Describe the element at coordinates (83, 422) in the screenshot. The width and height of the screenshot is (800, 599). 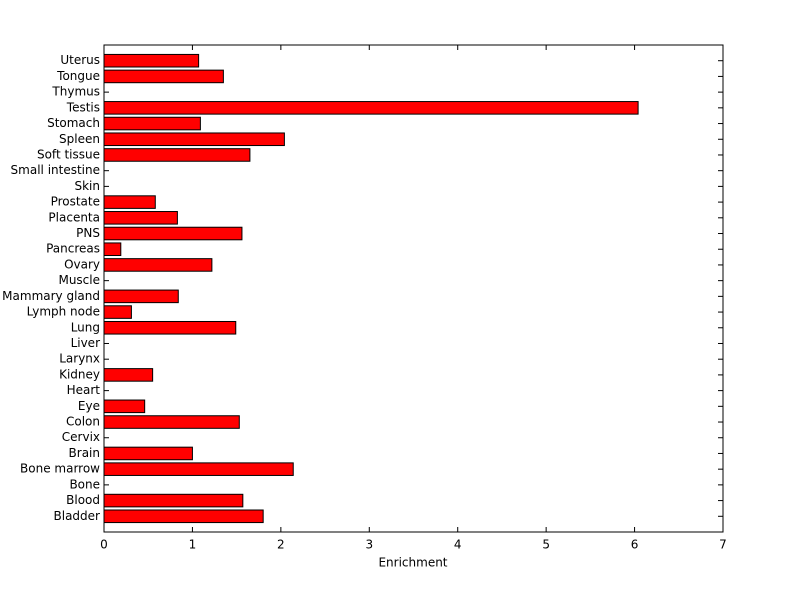
I see `y-tick-label: Colon` at that location.